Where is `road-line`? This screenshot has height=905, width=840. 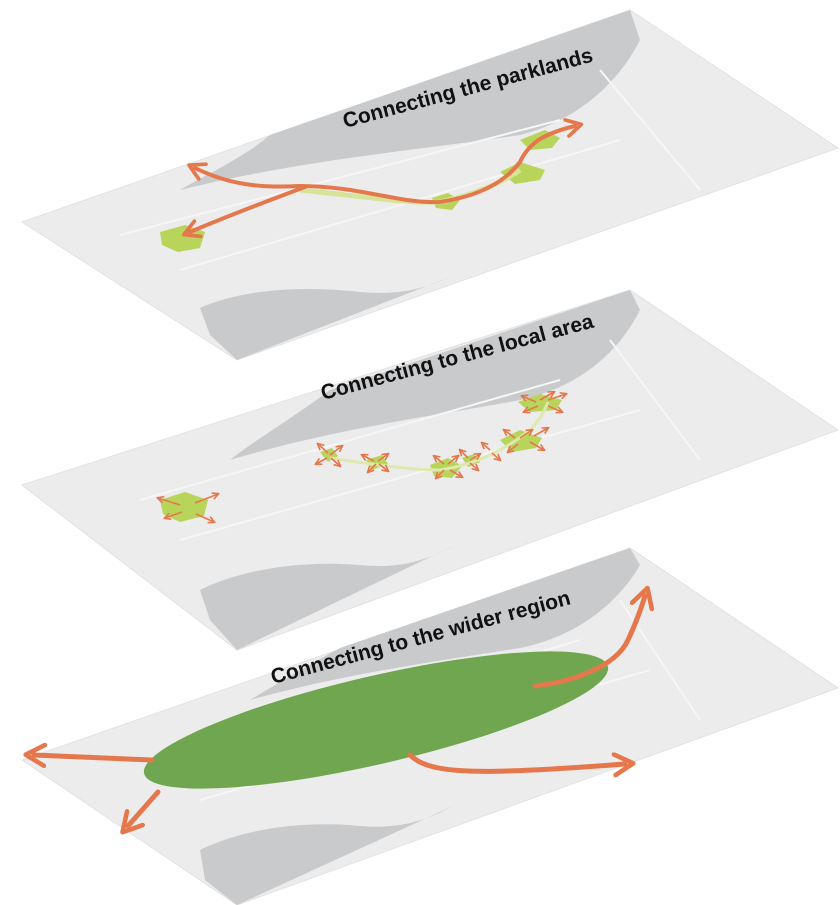
road-line is located at coordinates (420, 440).